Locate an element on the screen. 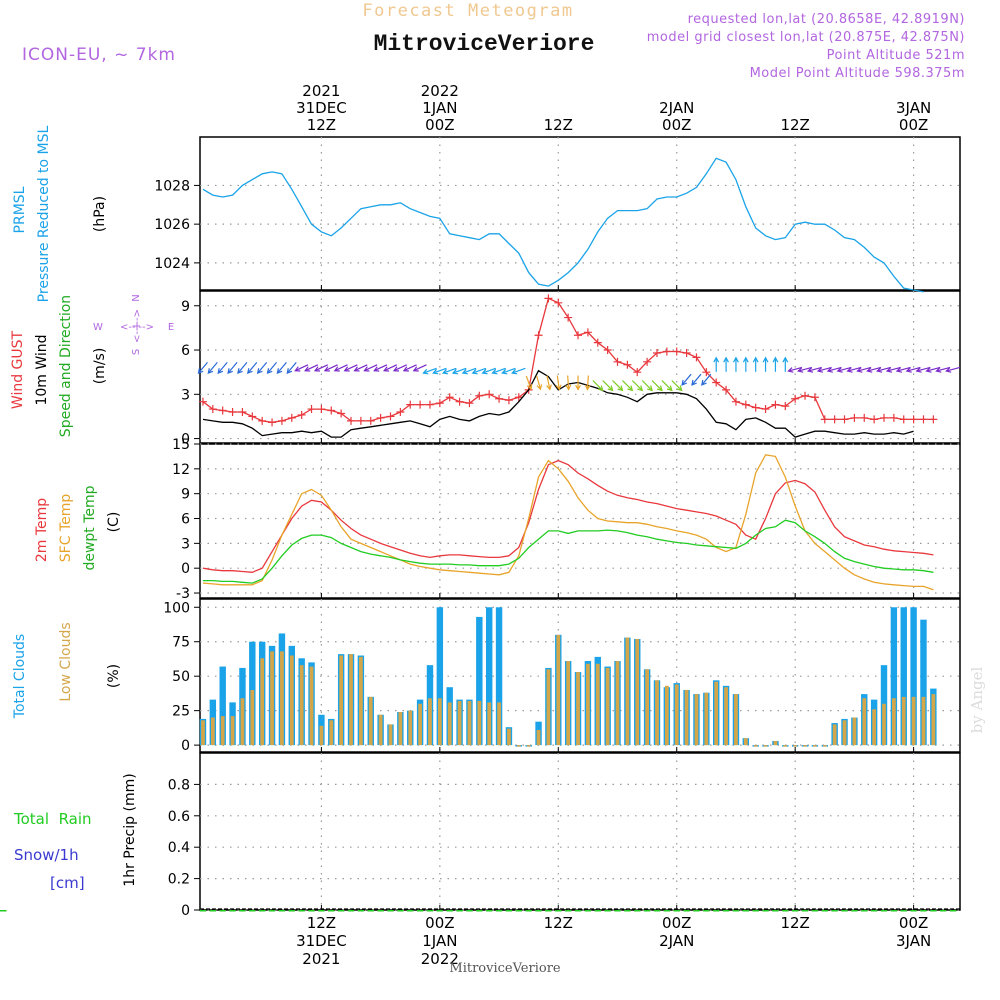 Image resolution: width=1000 pixels, height=1000 pixels. y-tick-label: 6 is located at coordinates (185, 520).